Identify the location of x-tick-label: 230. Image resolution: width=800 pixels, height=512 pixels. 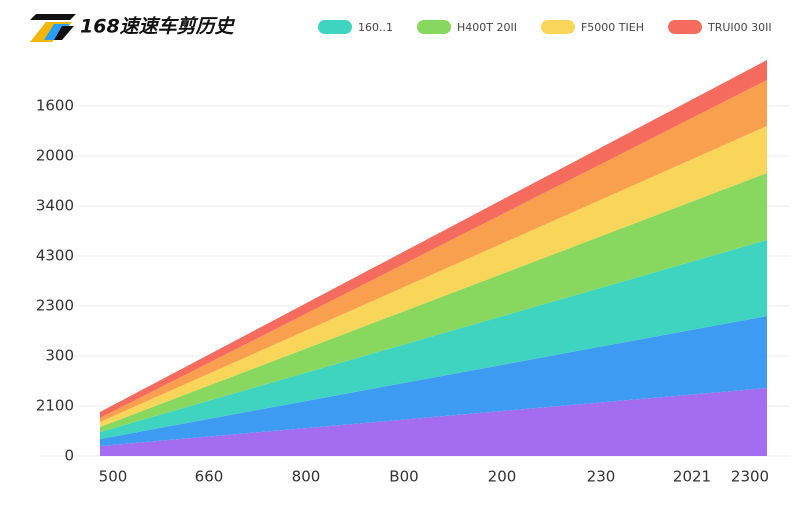
(601, 477).